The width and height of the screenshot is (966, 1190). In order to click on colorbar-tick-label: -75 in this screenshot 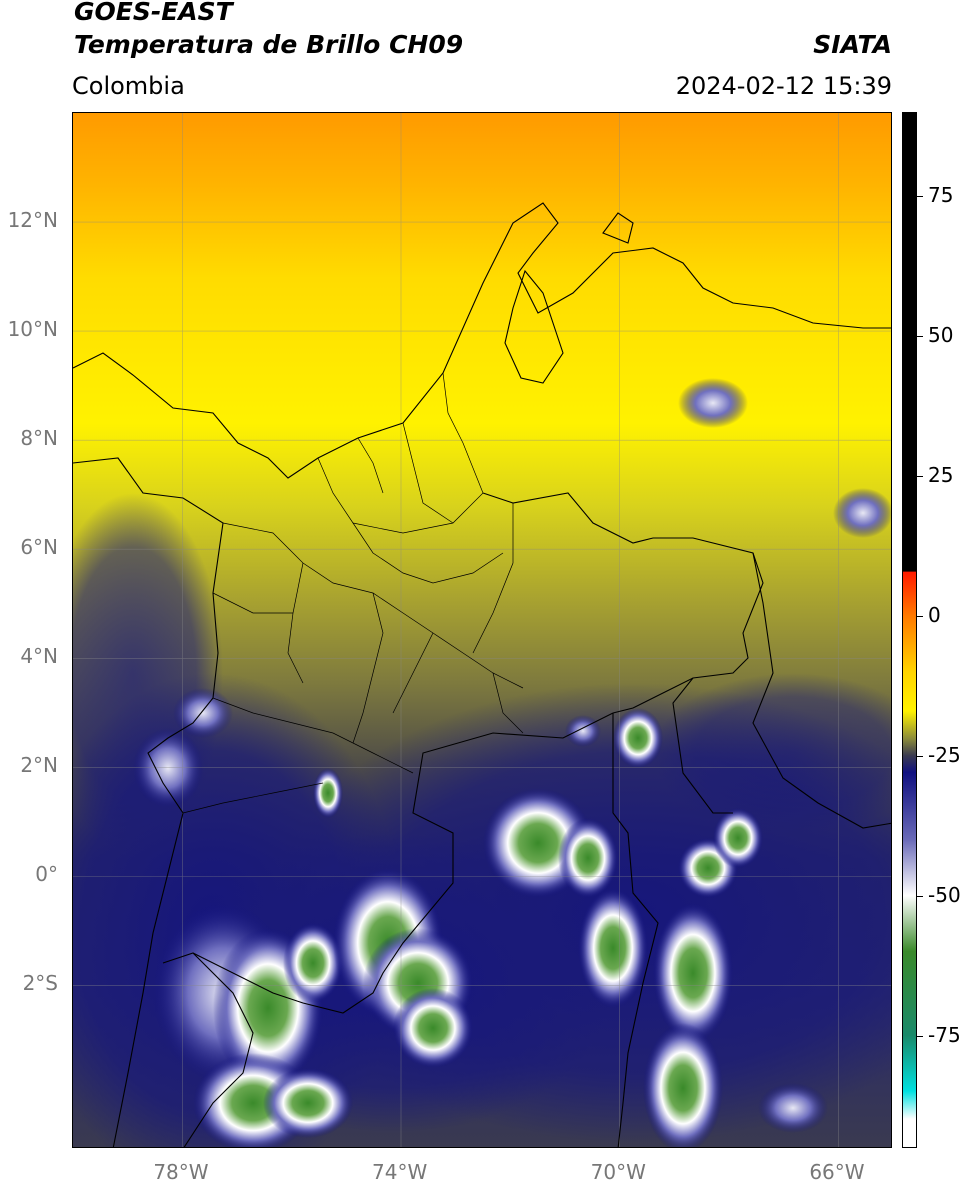, I will do `click(944, 1035)`.